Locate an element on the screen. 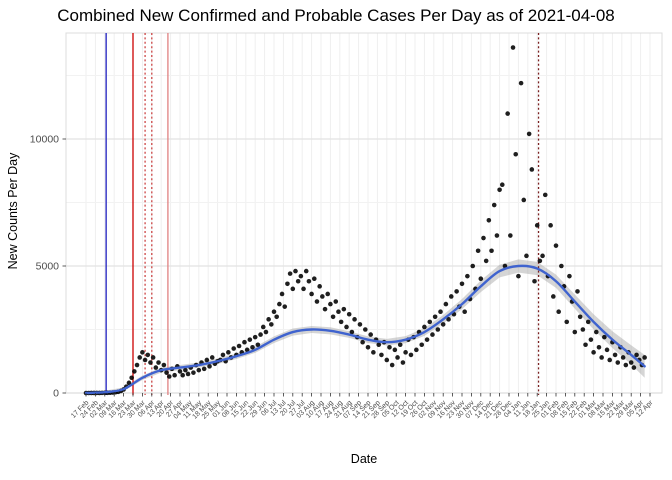 The width and height of the screenshot is (672, 480). y-tick-label: 5000 is located at coordinates (48, 267).